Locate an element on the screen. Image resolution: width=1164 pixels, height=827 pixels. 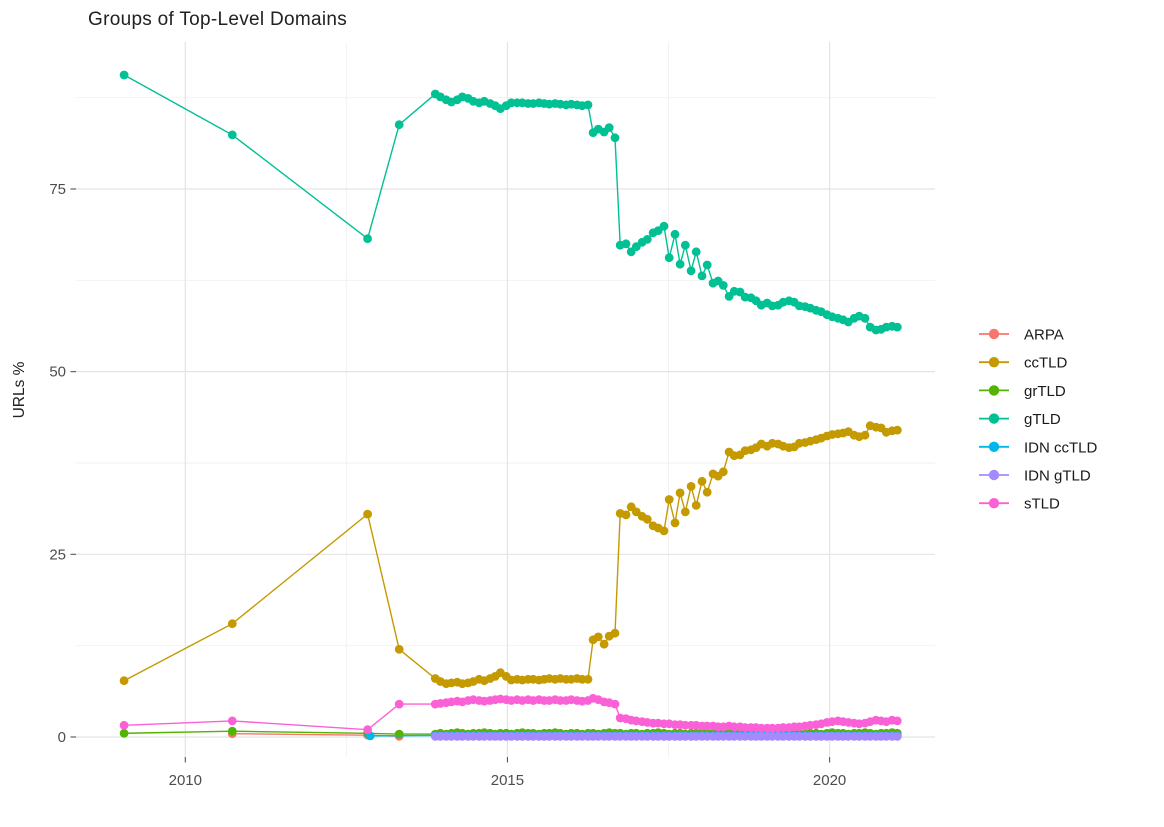
legend-item-idn-gtld: IDN gTLD is located at coordinates (1035, 476).